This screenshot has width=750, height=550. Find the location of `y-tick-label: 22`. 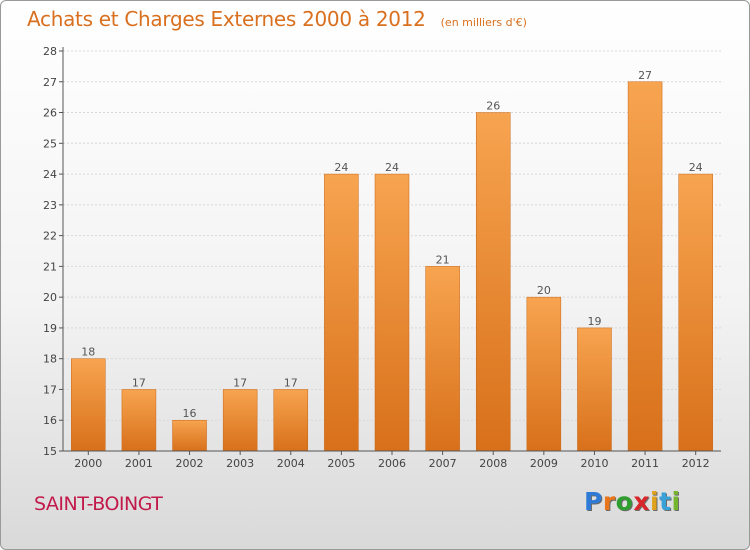

y-tick-label: 22 is located at coordinates (50, 236).